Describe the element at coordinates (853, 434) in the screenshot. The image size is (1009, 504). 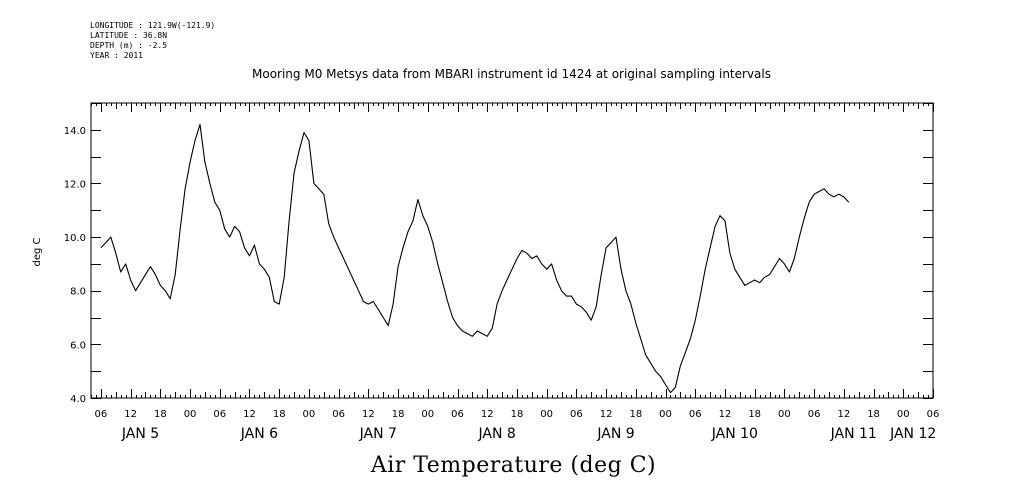
I see `x-date-label: JAN 11` at that location.